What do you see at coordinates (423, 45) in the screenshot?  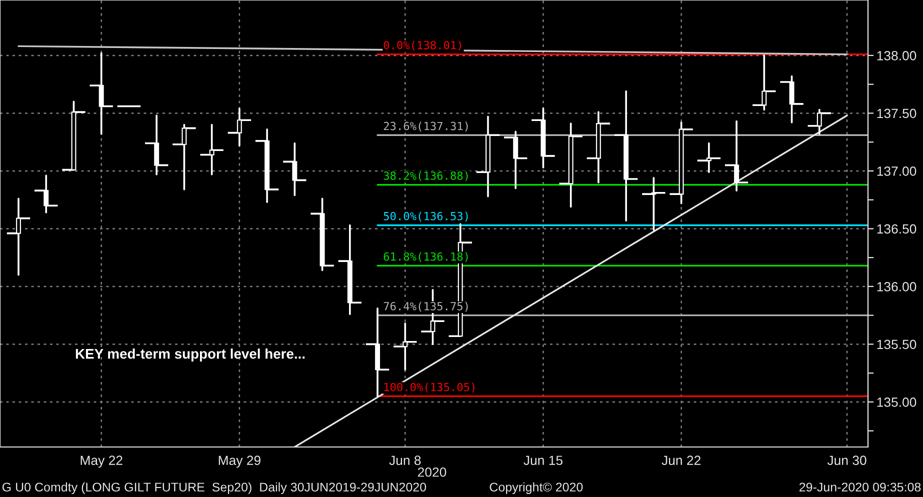 I see `ref-line-label: 0.0%(138.01)` at bounding box center [423, 45].